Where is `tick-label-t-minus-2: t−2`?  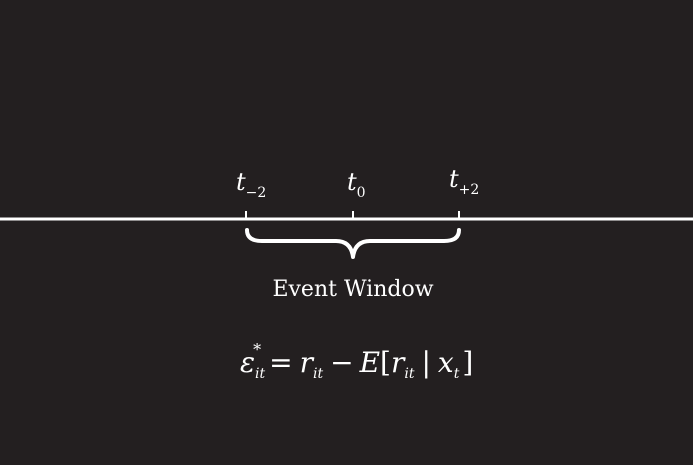
tick-label-t-minus-2: t−2 is located at coordinates (251, 184).